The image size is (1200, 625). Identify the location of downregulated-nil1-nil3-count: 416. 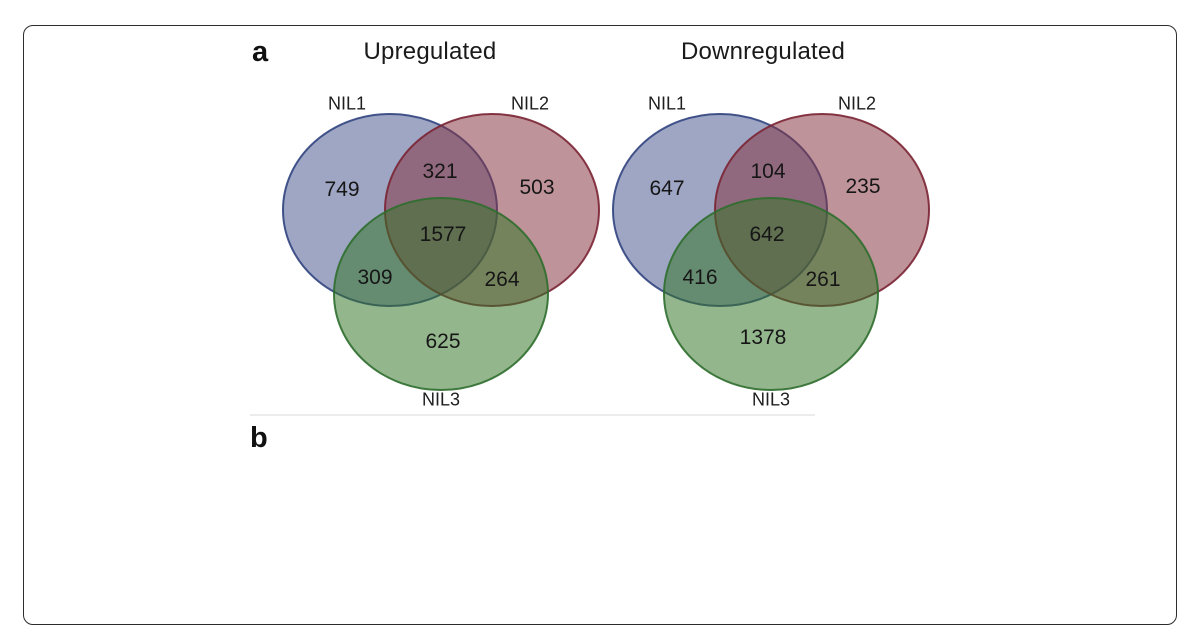
(700, 277).